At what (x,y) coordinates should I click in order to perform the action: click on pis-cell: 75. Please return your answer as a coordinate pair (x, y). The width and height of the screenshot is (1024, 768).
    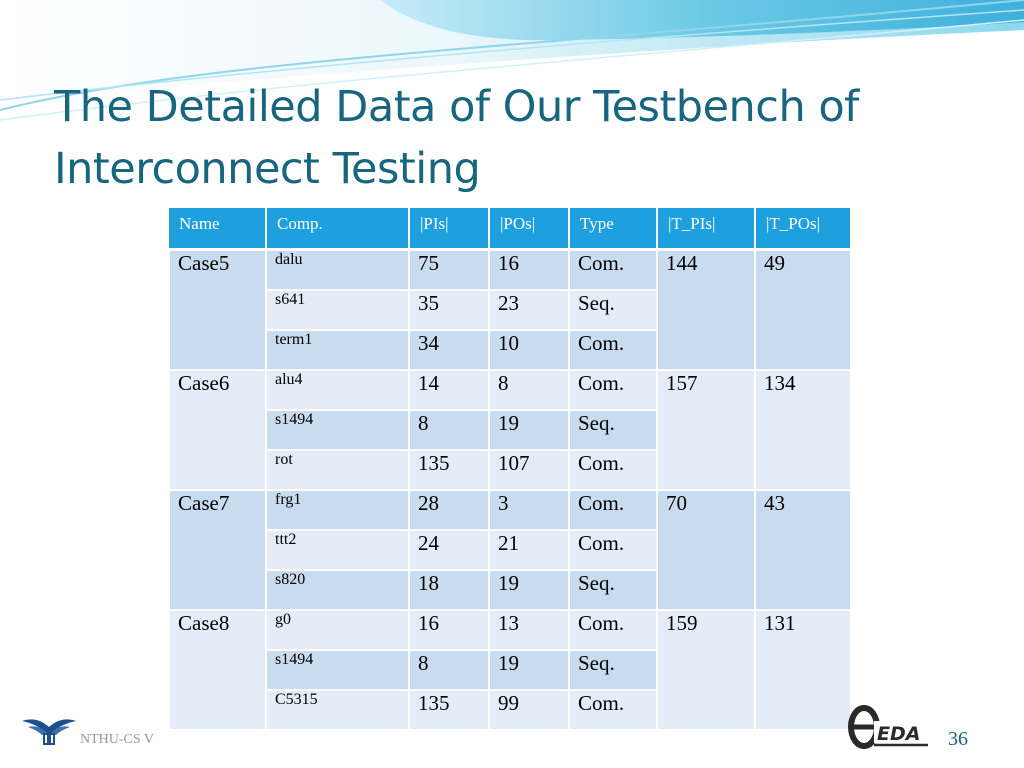
    Looking at the image, I should click on (449, 269).